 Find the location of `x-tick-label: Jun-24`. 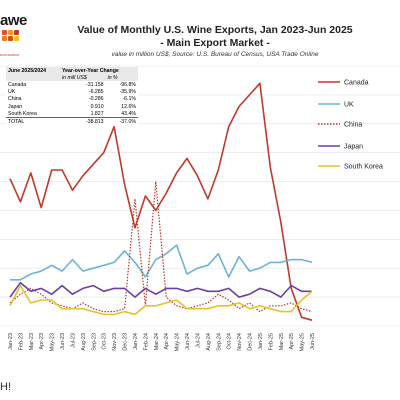

x-tick-label: Jun-24 is located at coordinates (188, 341).